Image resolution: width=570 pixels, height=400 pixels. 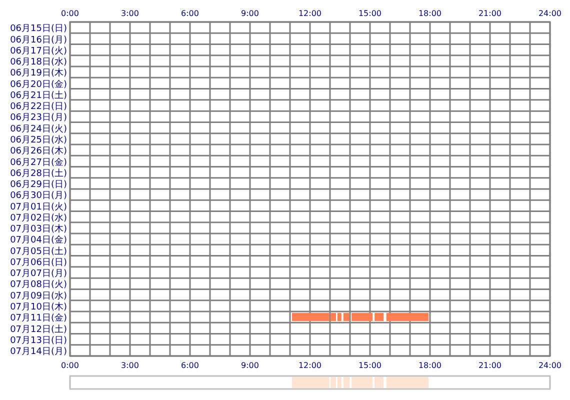 What do you see at coordinates (38, 341) in the screenshot?
I see `y-tick-label: 07月13日(日)` at bounding box center [38, 341].